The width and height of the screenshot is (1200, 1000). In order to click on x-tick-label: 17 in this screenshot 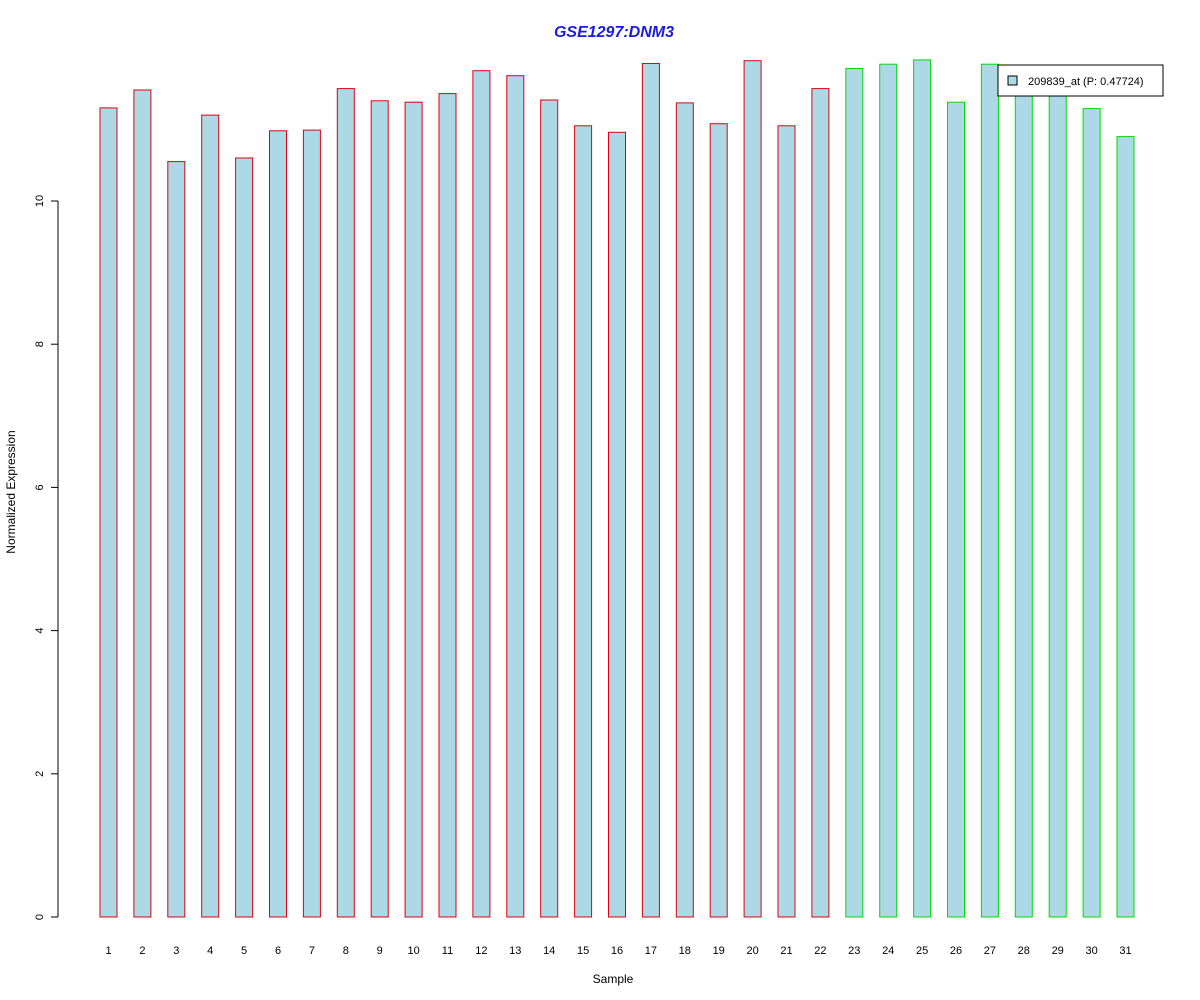, I will do `click(651, 951)`.